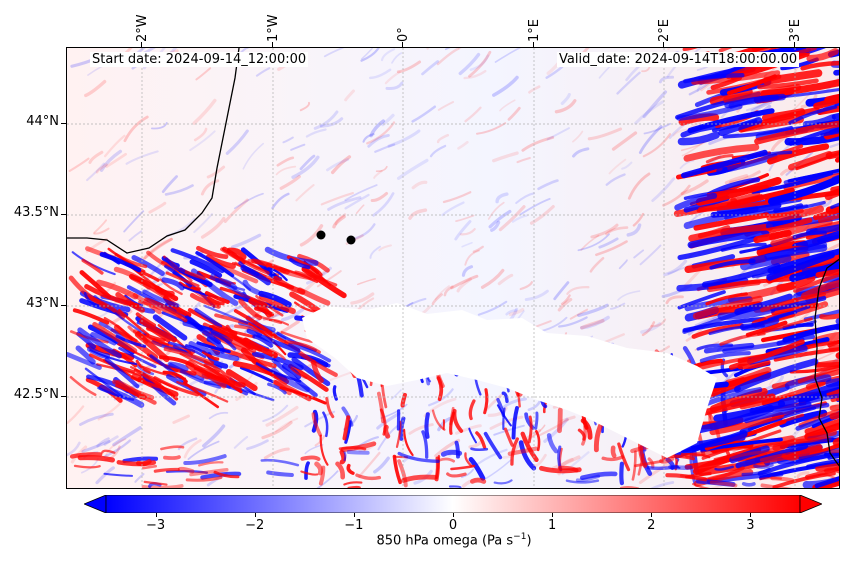 The height and width of the screenshot is (562, 850). What do you see at coordinates (810, 504) in the screenshot?
I see `colorbar-extend-high` at bounding box center [810, 504].